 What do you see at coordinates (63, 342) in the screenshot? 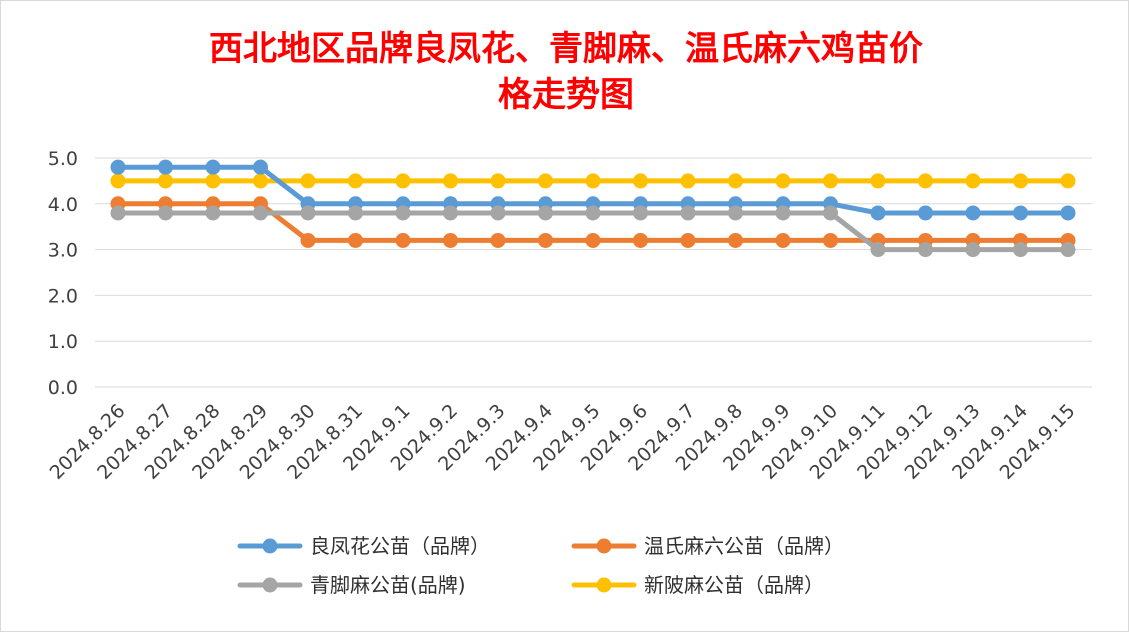
I see `y-tick-label: 1.0` at bounding box center [63, 342].